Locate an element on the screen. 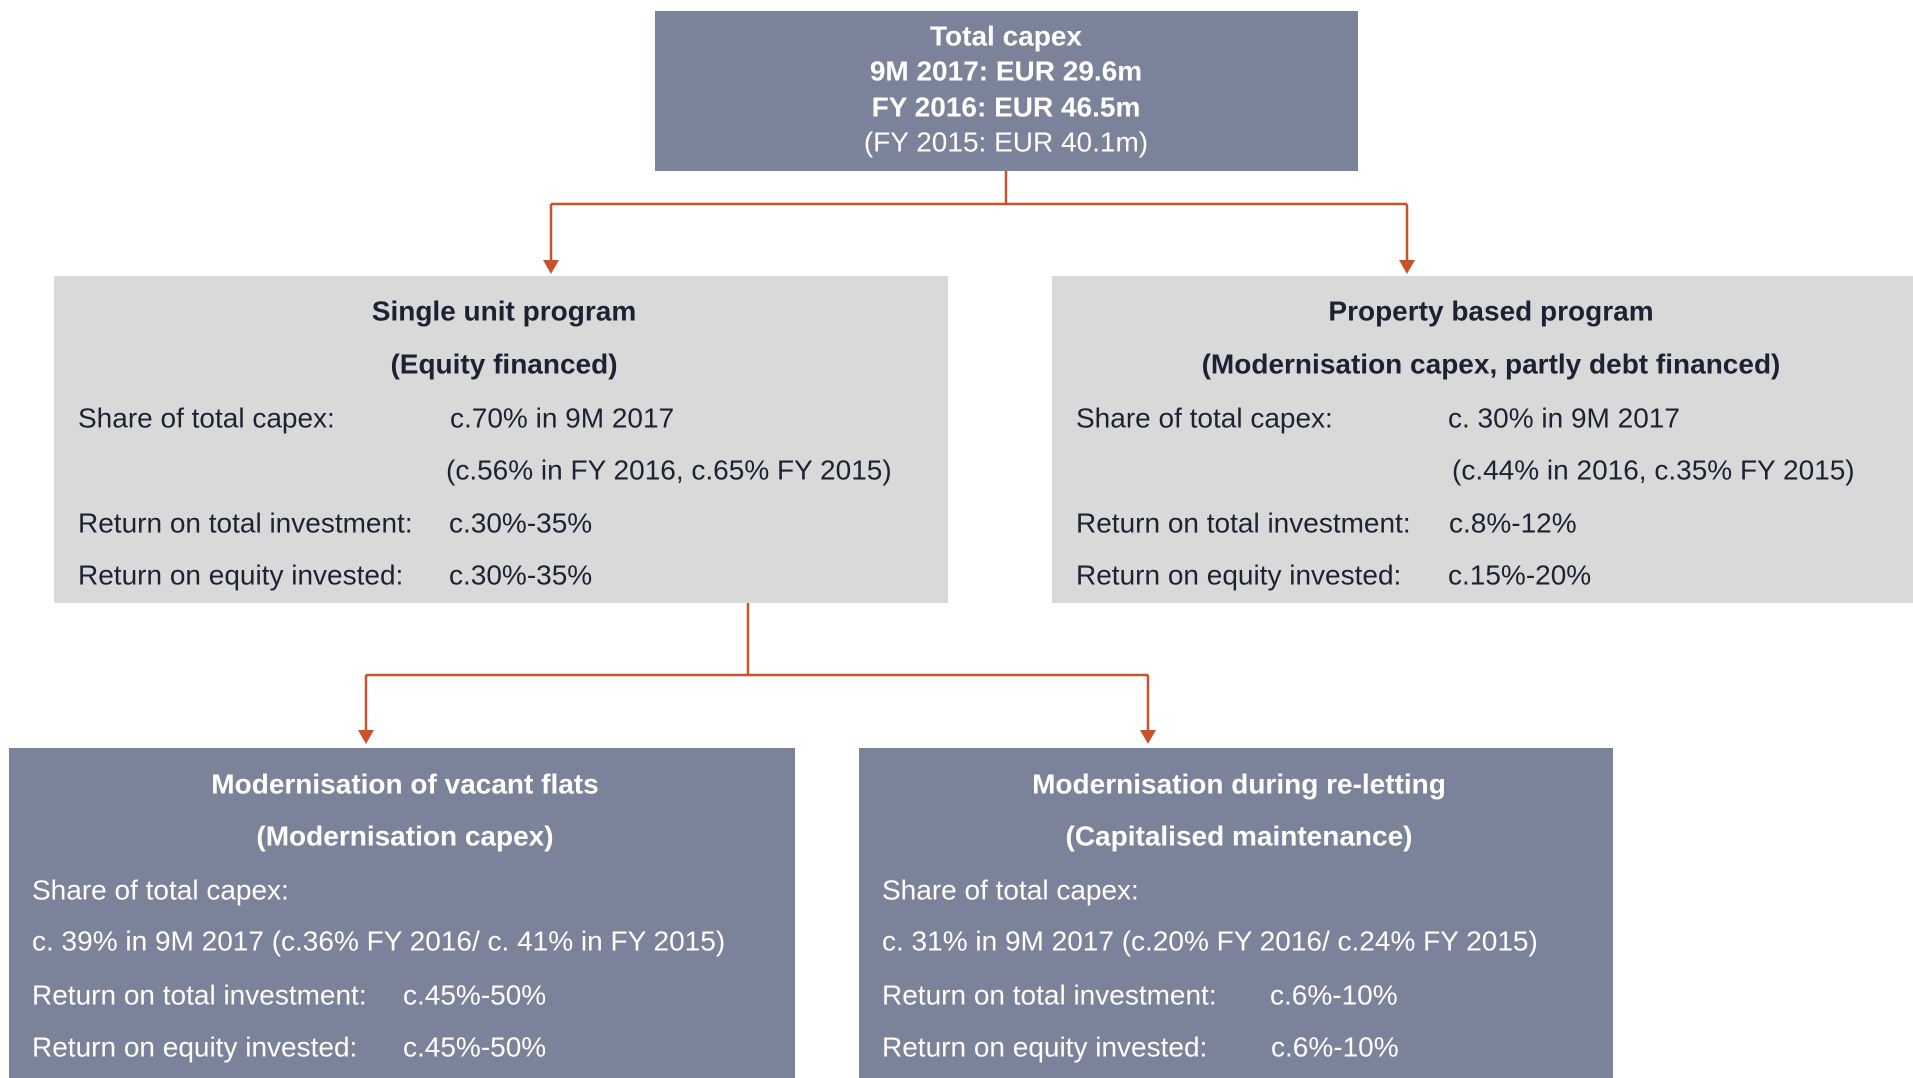 Image resolution: width=1913 pixels, height=1078 pixels. node-line: (FY 2015: EUR 40.1m) is located at coordinates (1006, 141).